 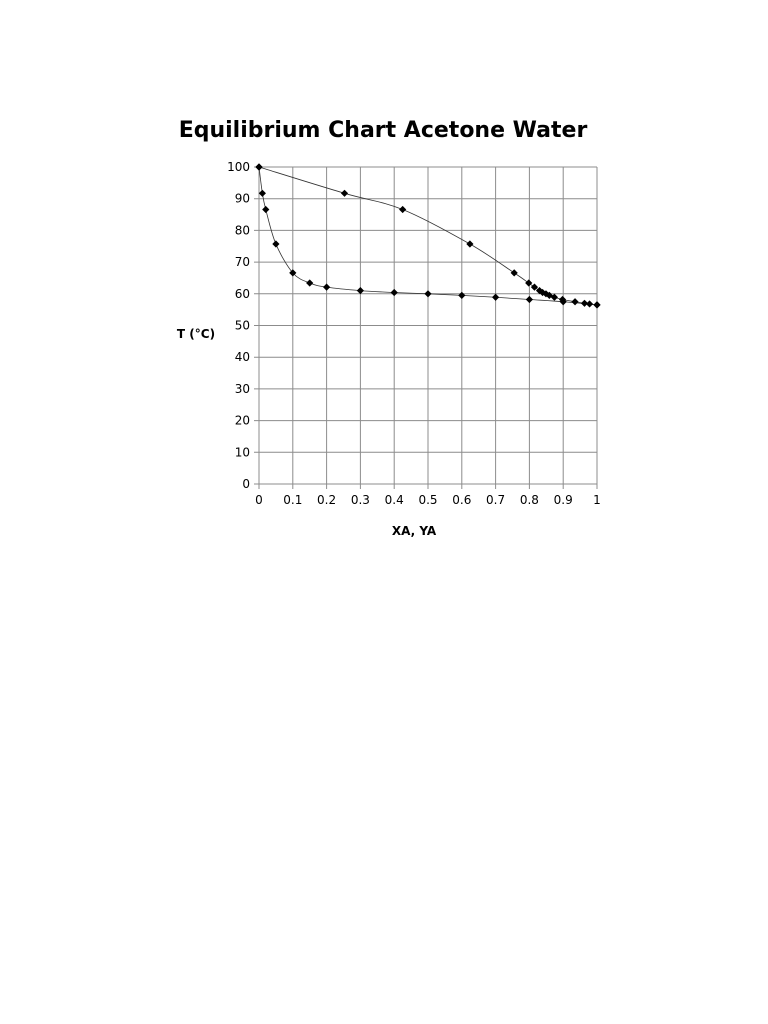 I want to click on y-tick-label: 70, so click(x=242, y=262).